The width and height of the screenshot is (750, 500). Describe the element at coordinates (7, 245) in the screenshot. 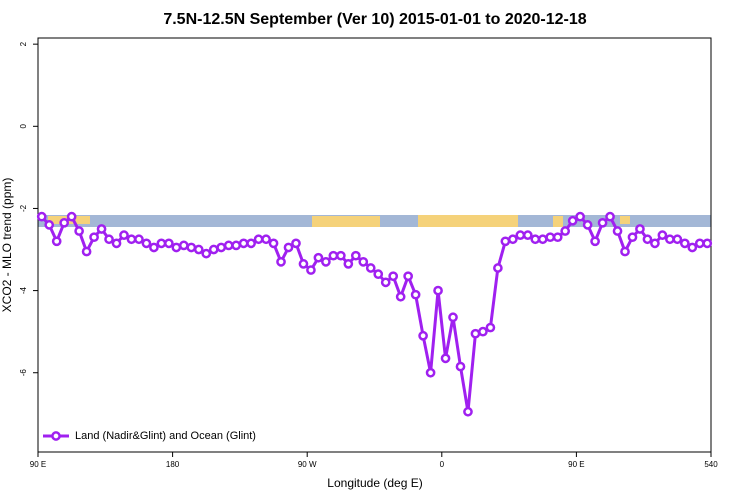

I see `y-axis-label: XCO2 - MLO trend (ppm)` at that location.